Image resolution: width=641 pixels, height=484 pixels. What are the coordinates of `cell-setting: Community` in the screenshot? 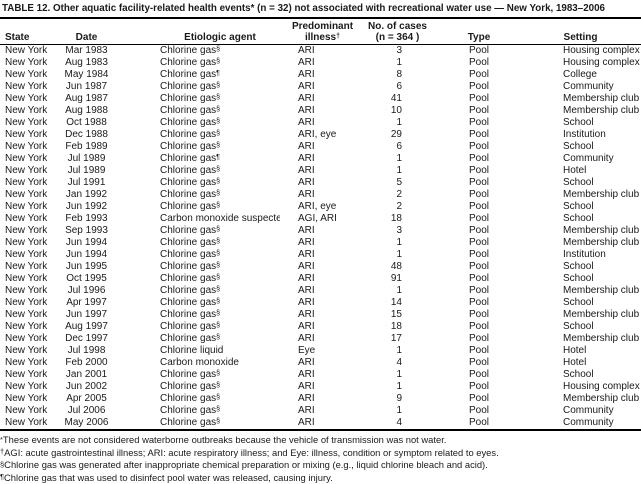 It's located at (580, 87).